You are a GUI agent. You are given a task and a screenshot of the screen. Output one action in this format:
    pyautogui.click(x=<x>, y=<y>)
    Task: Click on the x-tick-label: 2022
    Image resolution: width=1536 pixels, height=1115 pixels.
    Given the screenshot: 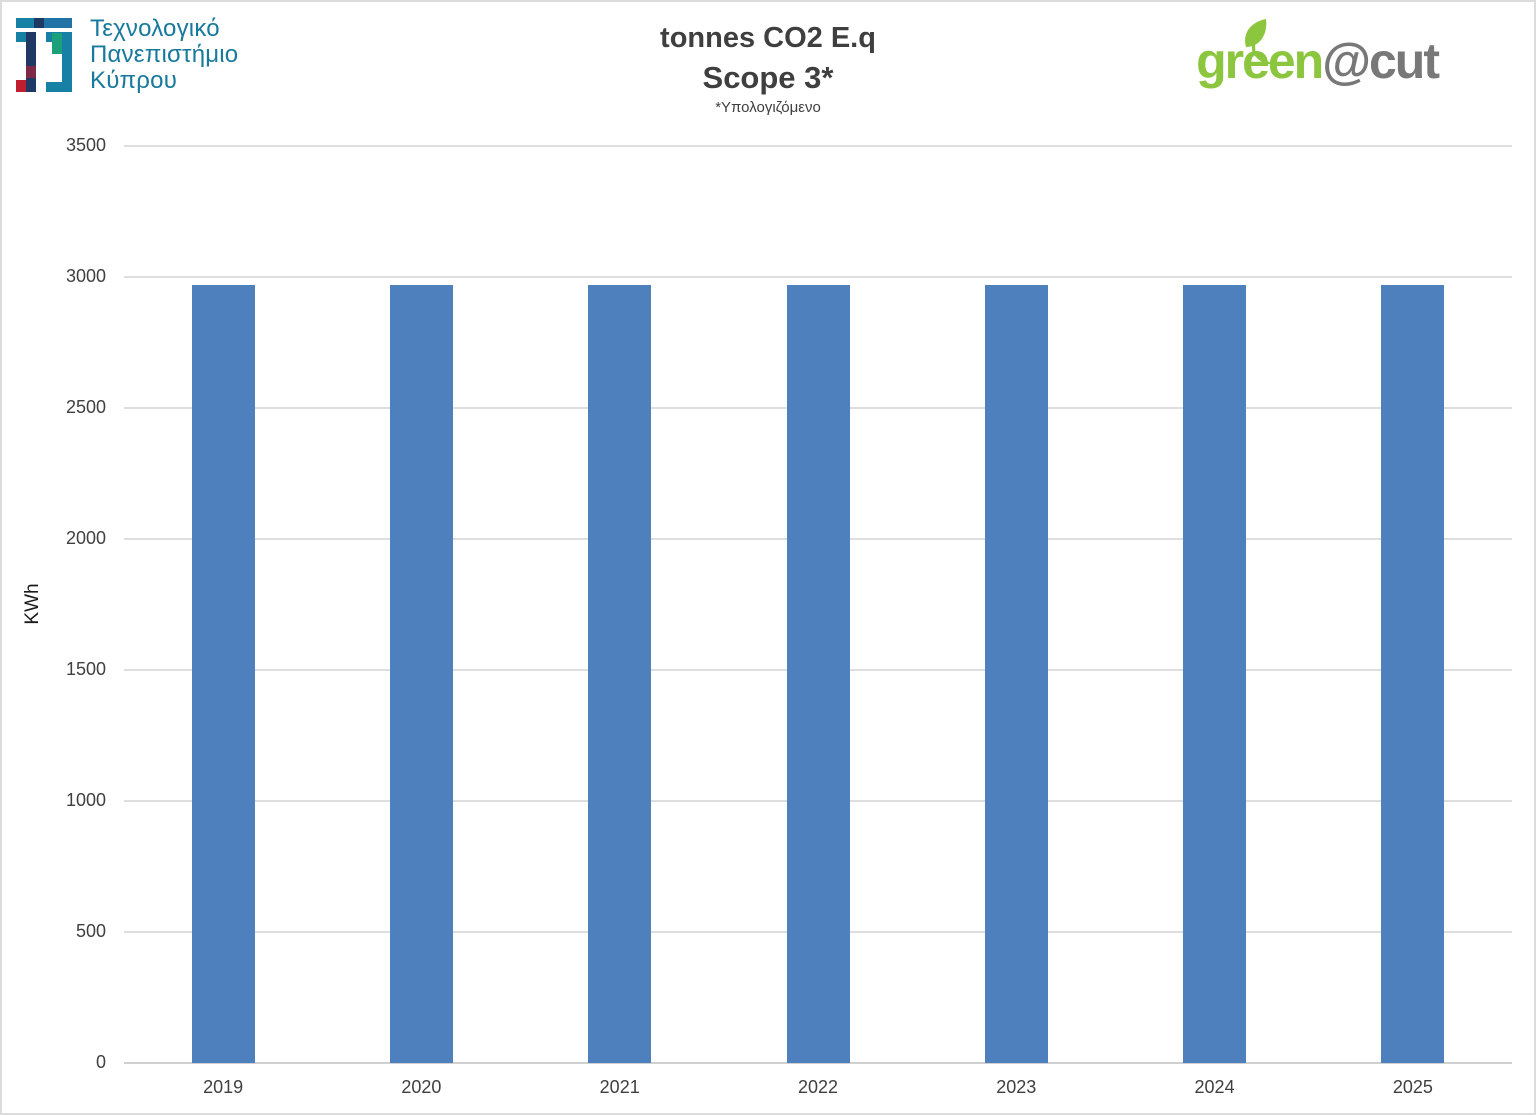 What is the action you would take?
    pyautogui.click(x=818, y=1087)
    